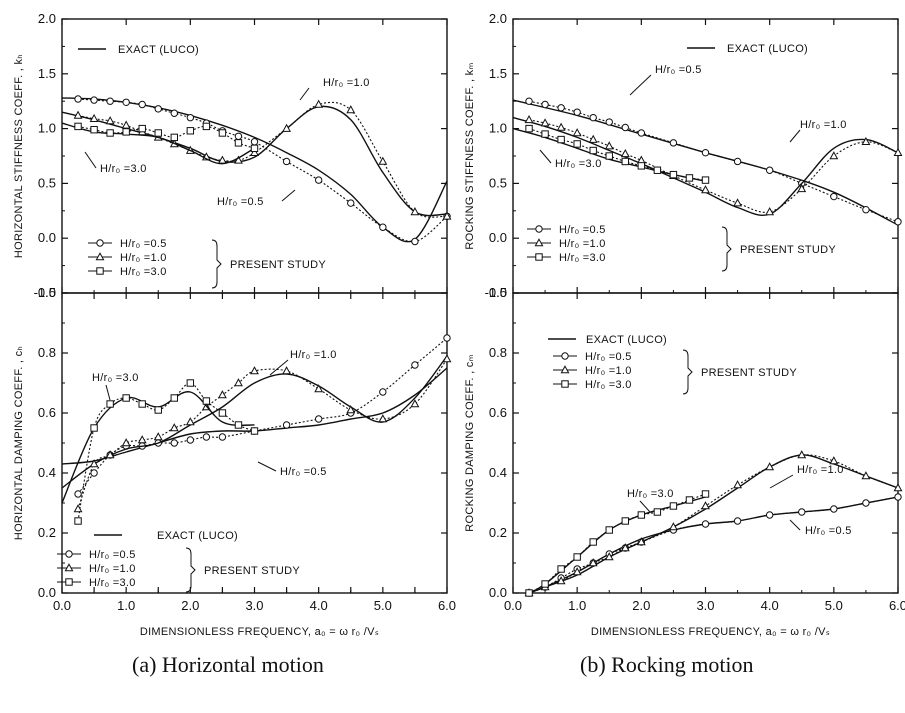 Image resolution: width=905 pixels, height=713 pixels. Describe the element at coordinates (496, 292) in the screenshot. I see `y-tick-label: -0.5` at that location.